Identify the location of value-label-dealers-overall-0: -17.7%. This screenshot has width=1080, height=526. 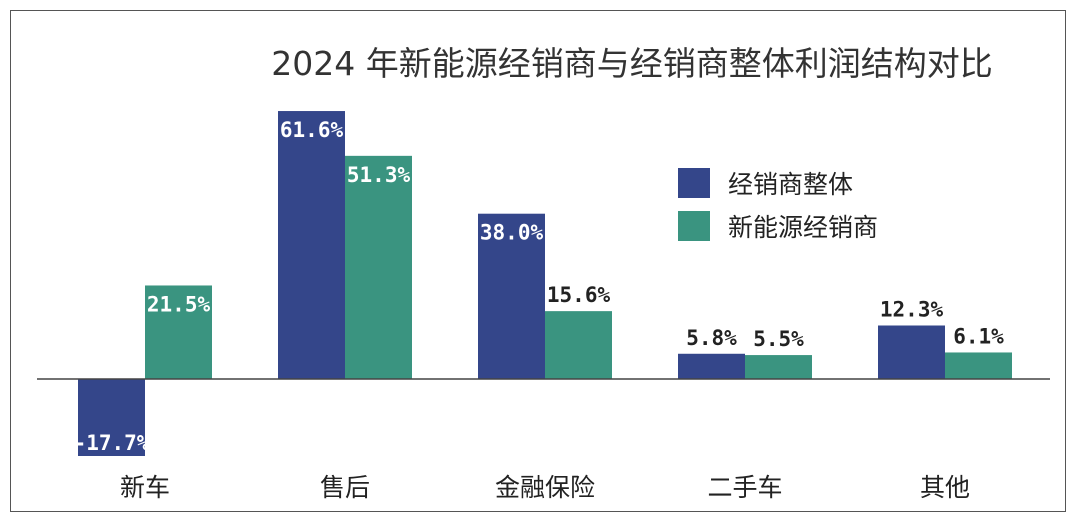
(112, 443).